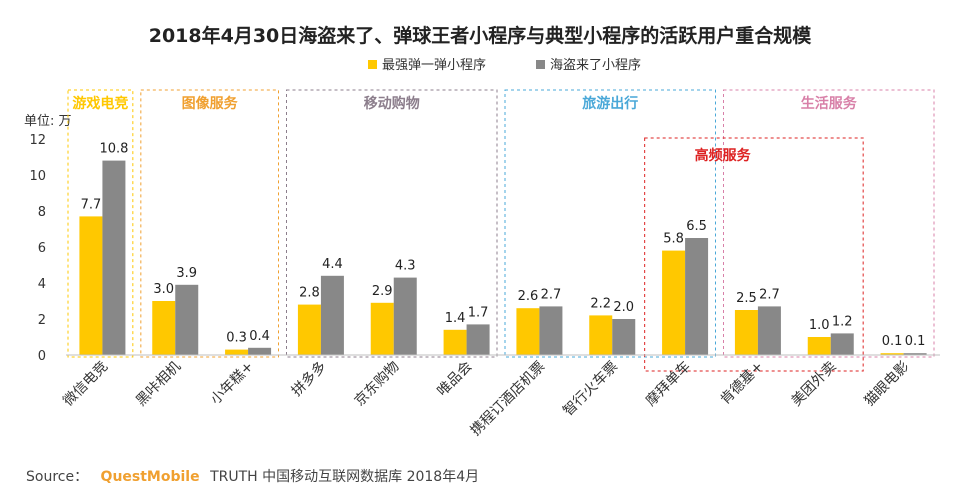 This screenshot has height=502, width=960. I want to click on group-label: 图像服务, so click(210, 103).